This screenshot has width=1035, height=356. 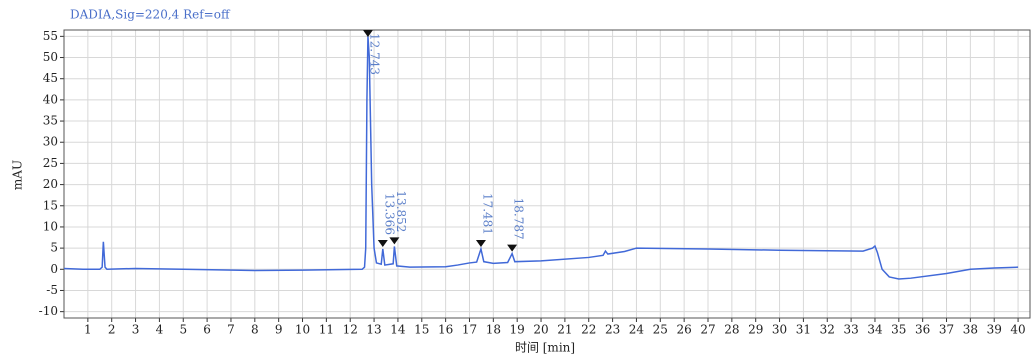 What do you see at coordinates (588, 330) in the screenshot?
I see `x-tick-label: 22` at bounding box center [588, 330].